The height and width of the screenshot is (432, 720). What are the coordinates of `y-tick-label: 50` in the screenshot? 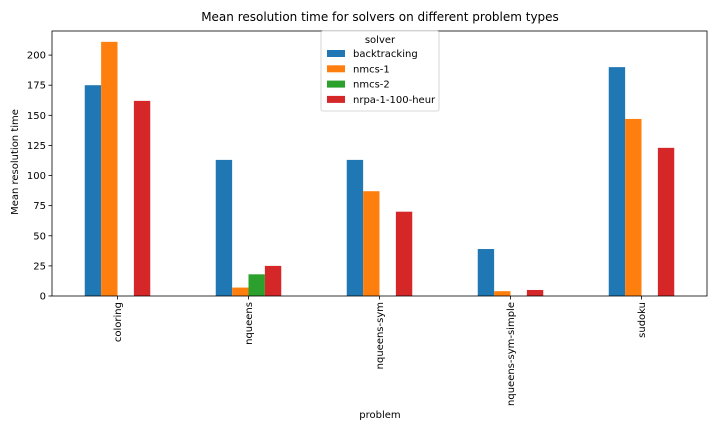 It's located at (39, 236).